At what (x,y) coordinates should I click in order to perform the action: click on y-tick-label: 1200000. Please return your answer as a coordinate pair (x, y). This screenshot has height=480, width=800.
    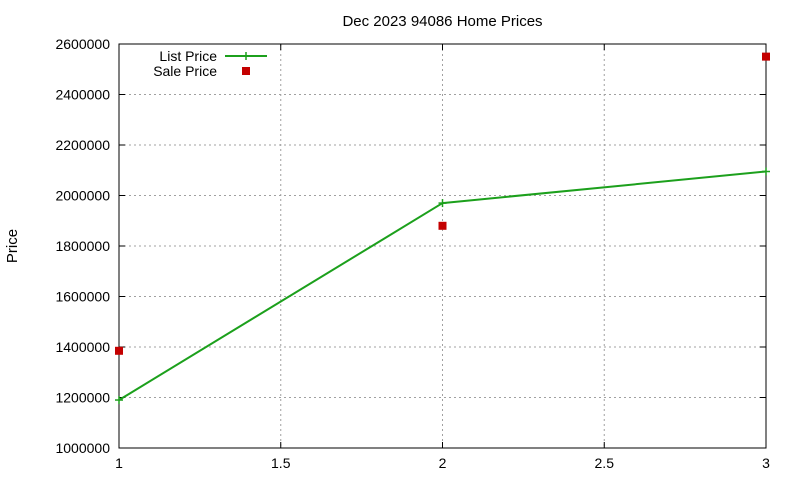
    Looking at the image, I should click on (82, 398).